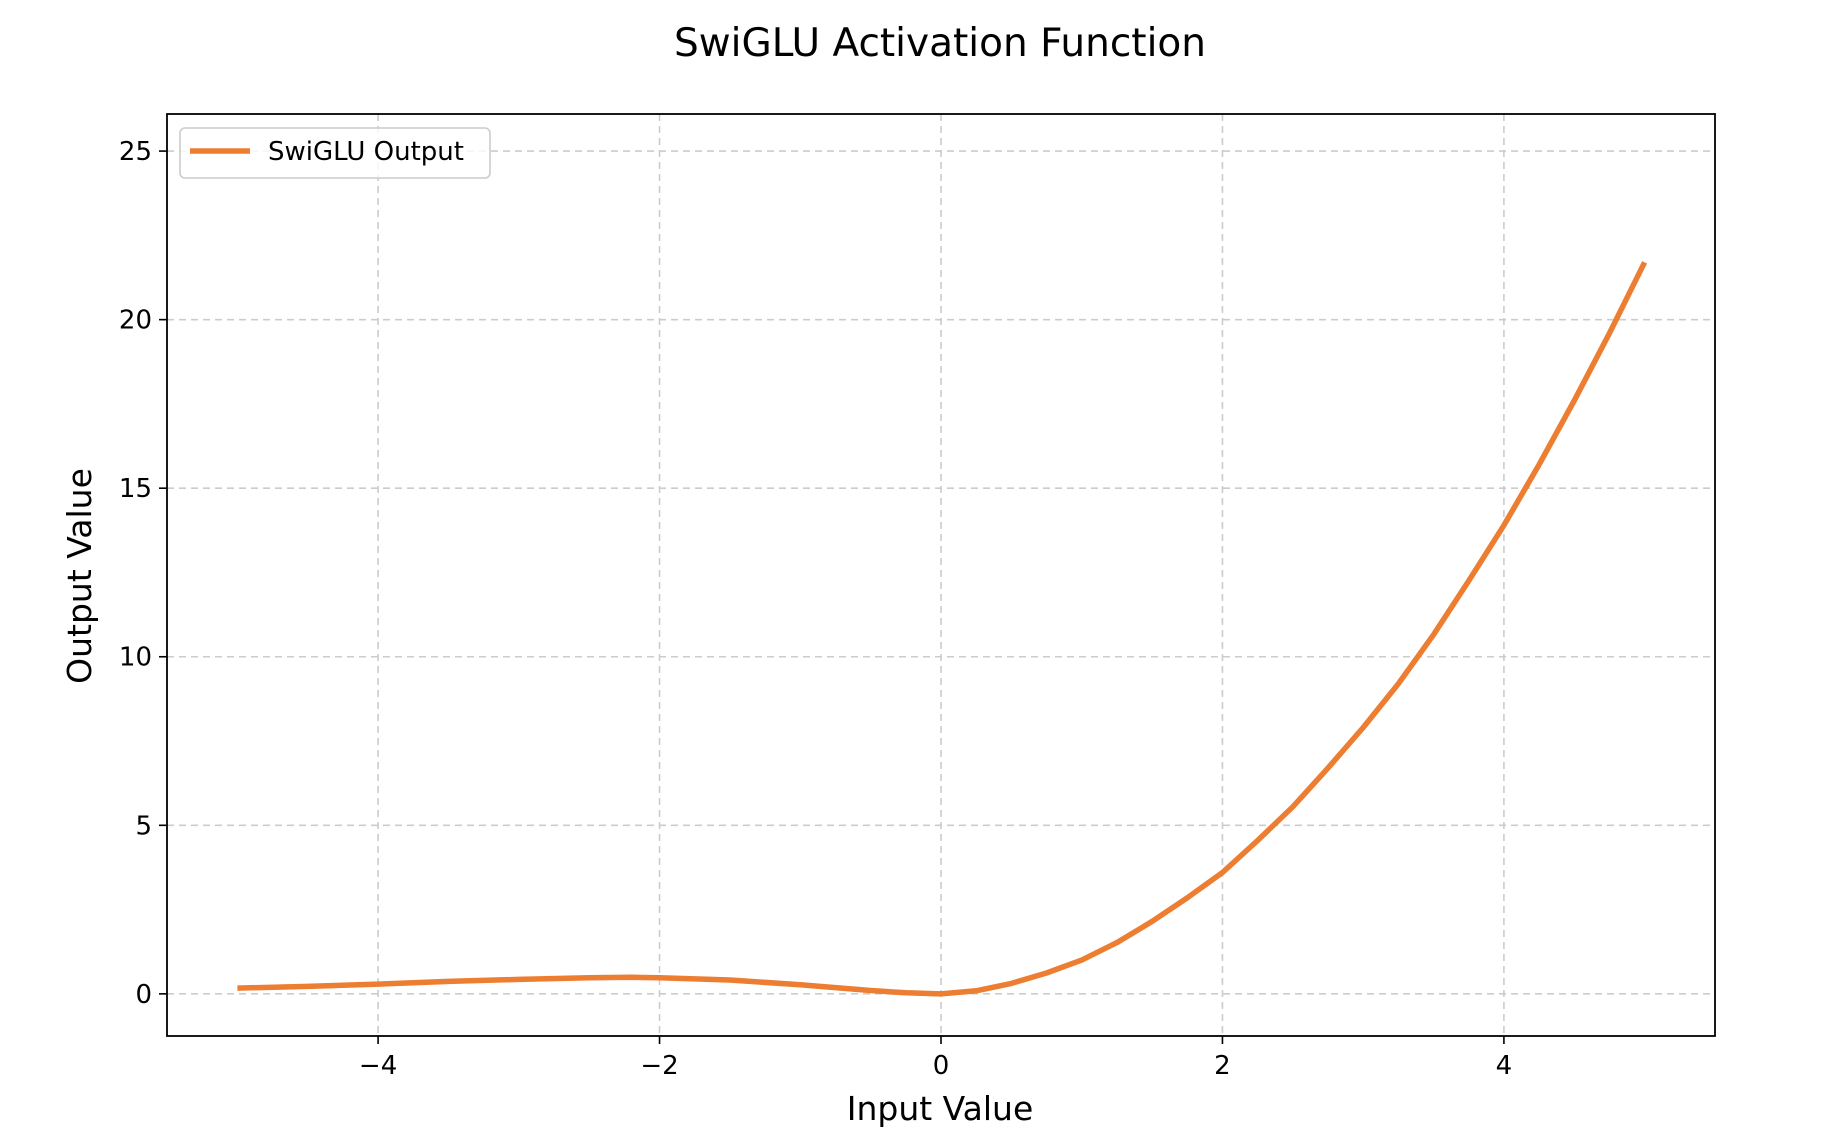 The width and height of the screenshot is (1828, 1140). What do you see at coordinates (135, 658) in the screenshot?
I see `y-tick-label: 10` at bounding box center [135, 658].